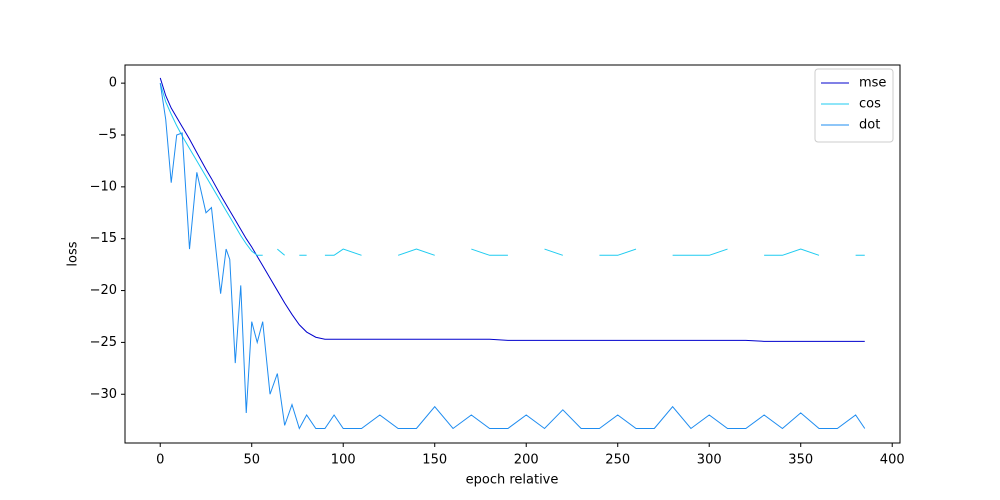  What do you see at coordinates (854, 105) in the screenshot?
I see `legend-box` at bounding box center [854, 105].